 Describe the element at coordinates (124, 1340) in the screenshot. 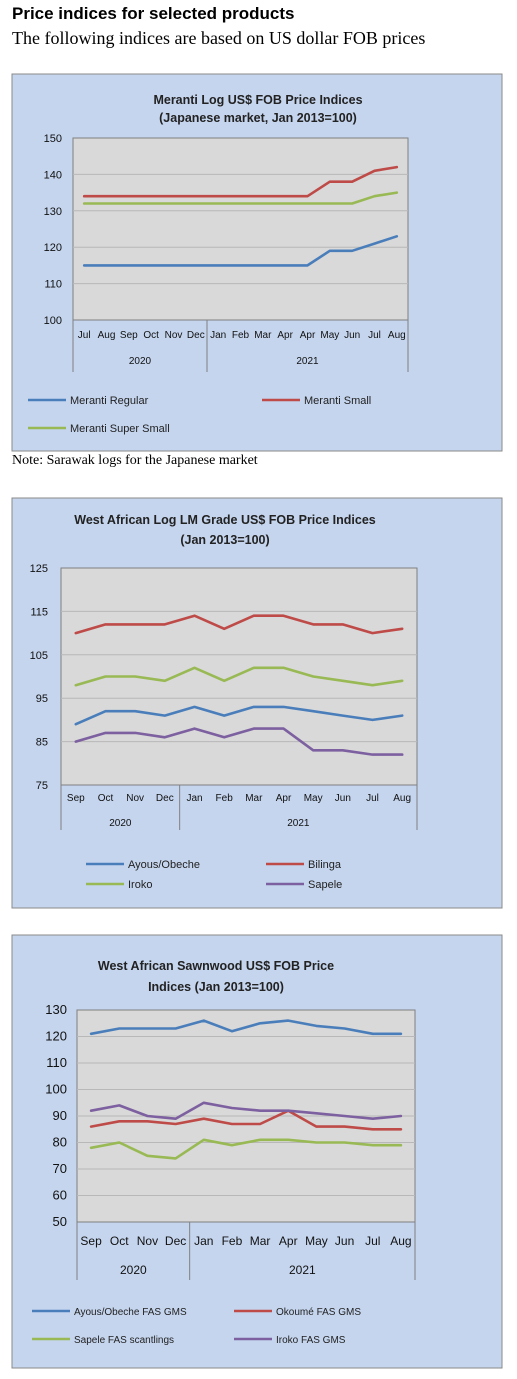

I see `legend-label: Sapele FAS scantlings` at that location.